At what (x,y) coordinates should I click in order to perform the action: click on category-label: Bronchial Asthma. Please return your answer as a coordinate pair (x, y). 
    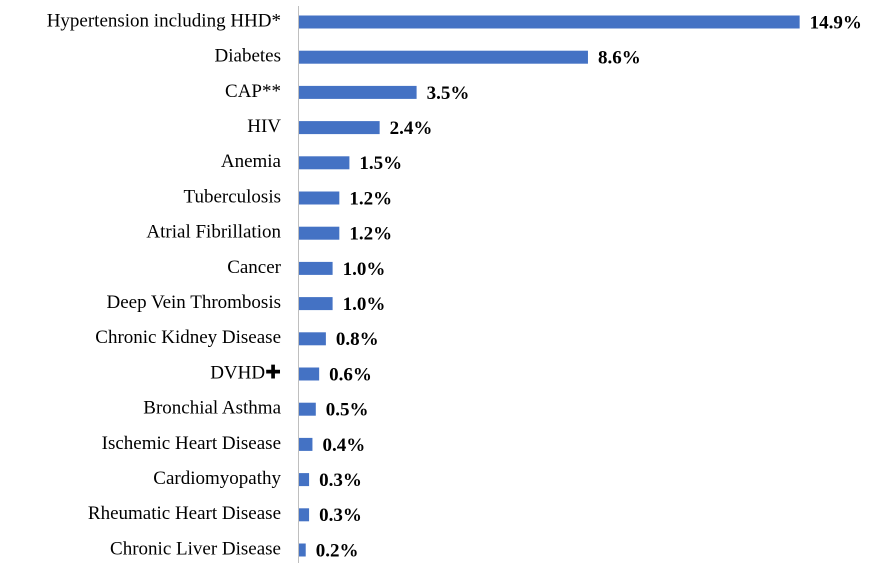
    Looking at the image, I should click on (212, 408).